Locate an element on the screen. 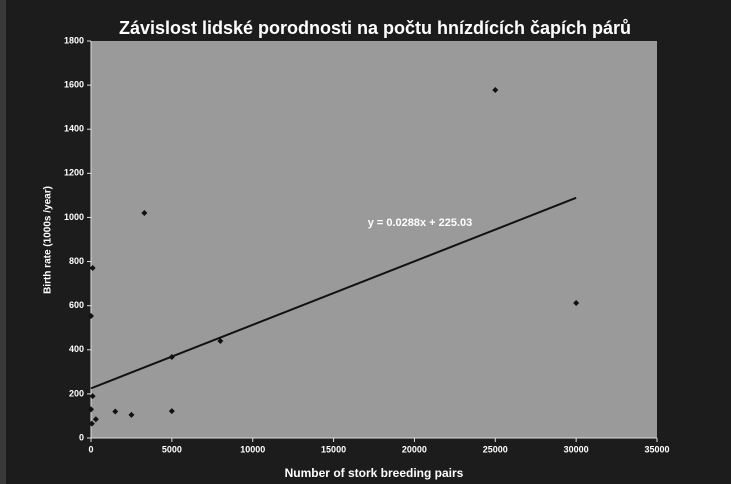  y-tick-label: 600 is located at coordinates (76, 305).